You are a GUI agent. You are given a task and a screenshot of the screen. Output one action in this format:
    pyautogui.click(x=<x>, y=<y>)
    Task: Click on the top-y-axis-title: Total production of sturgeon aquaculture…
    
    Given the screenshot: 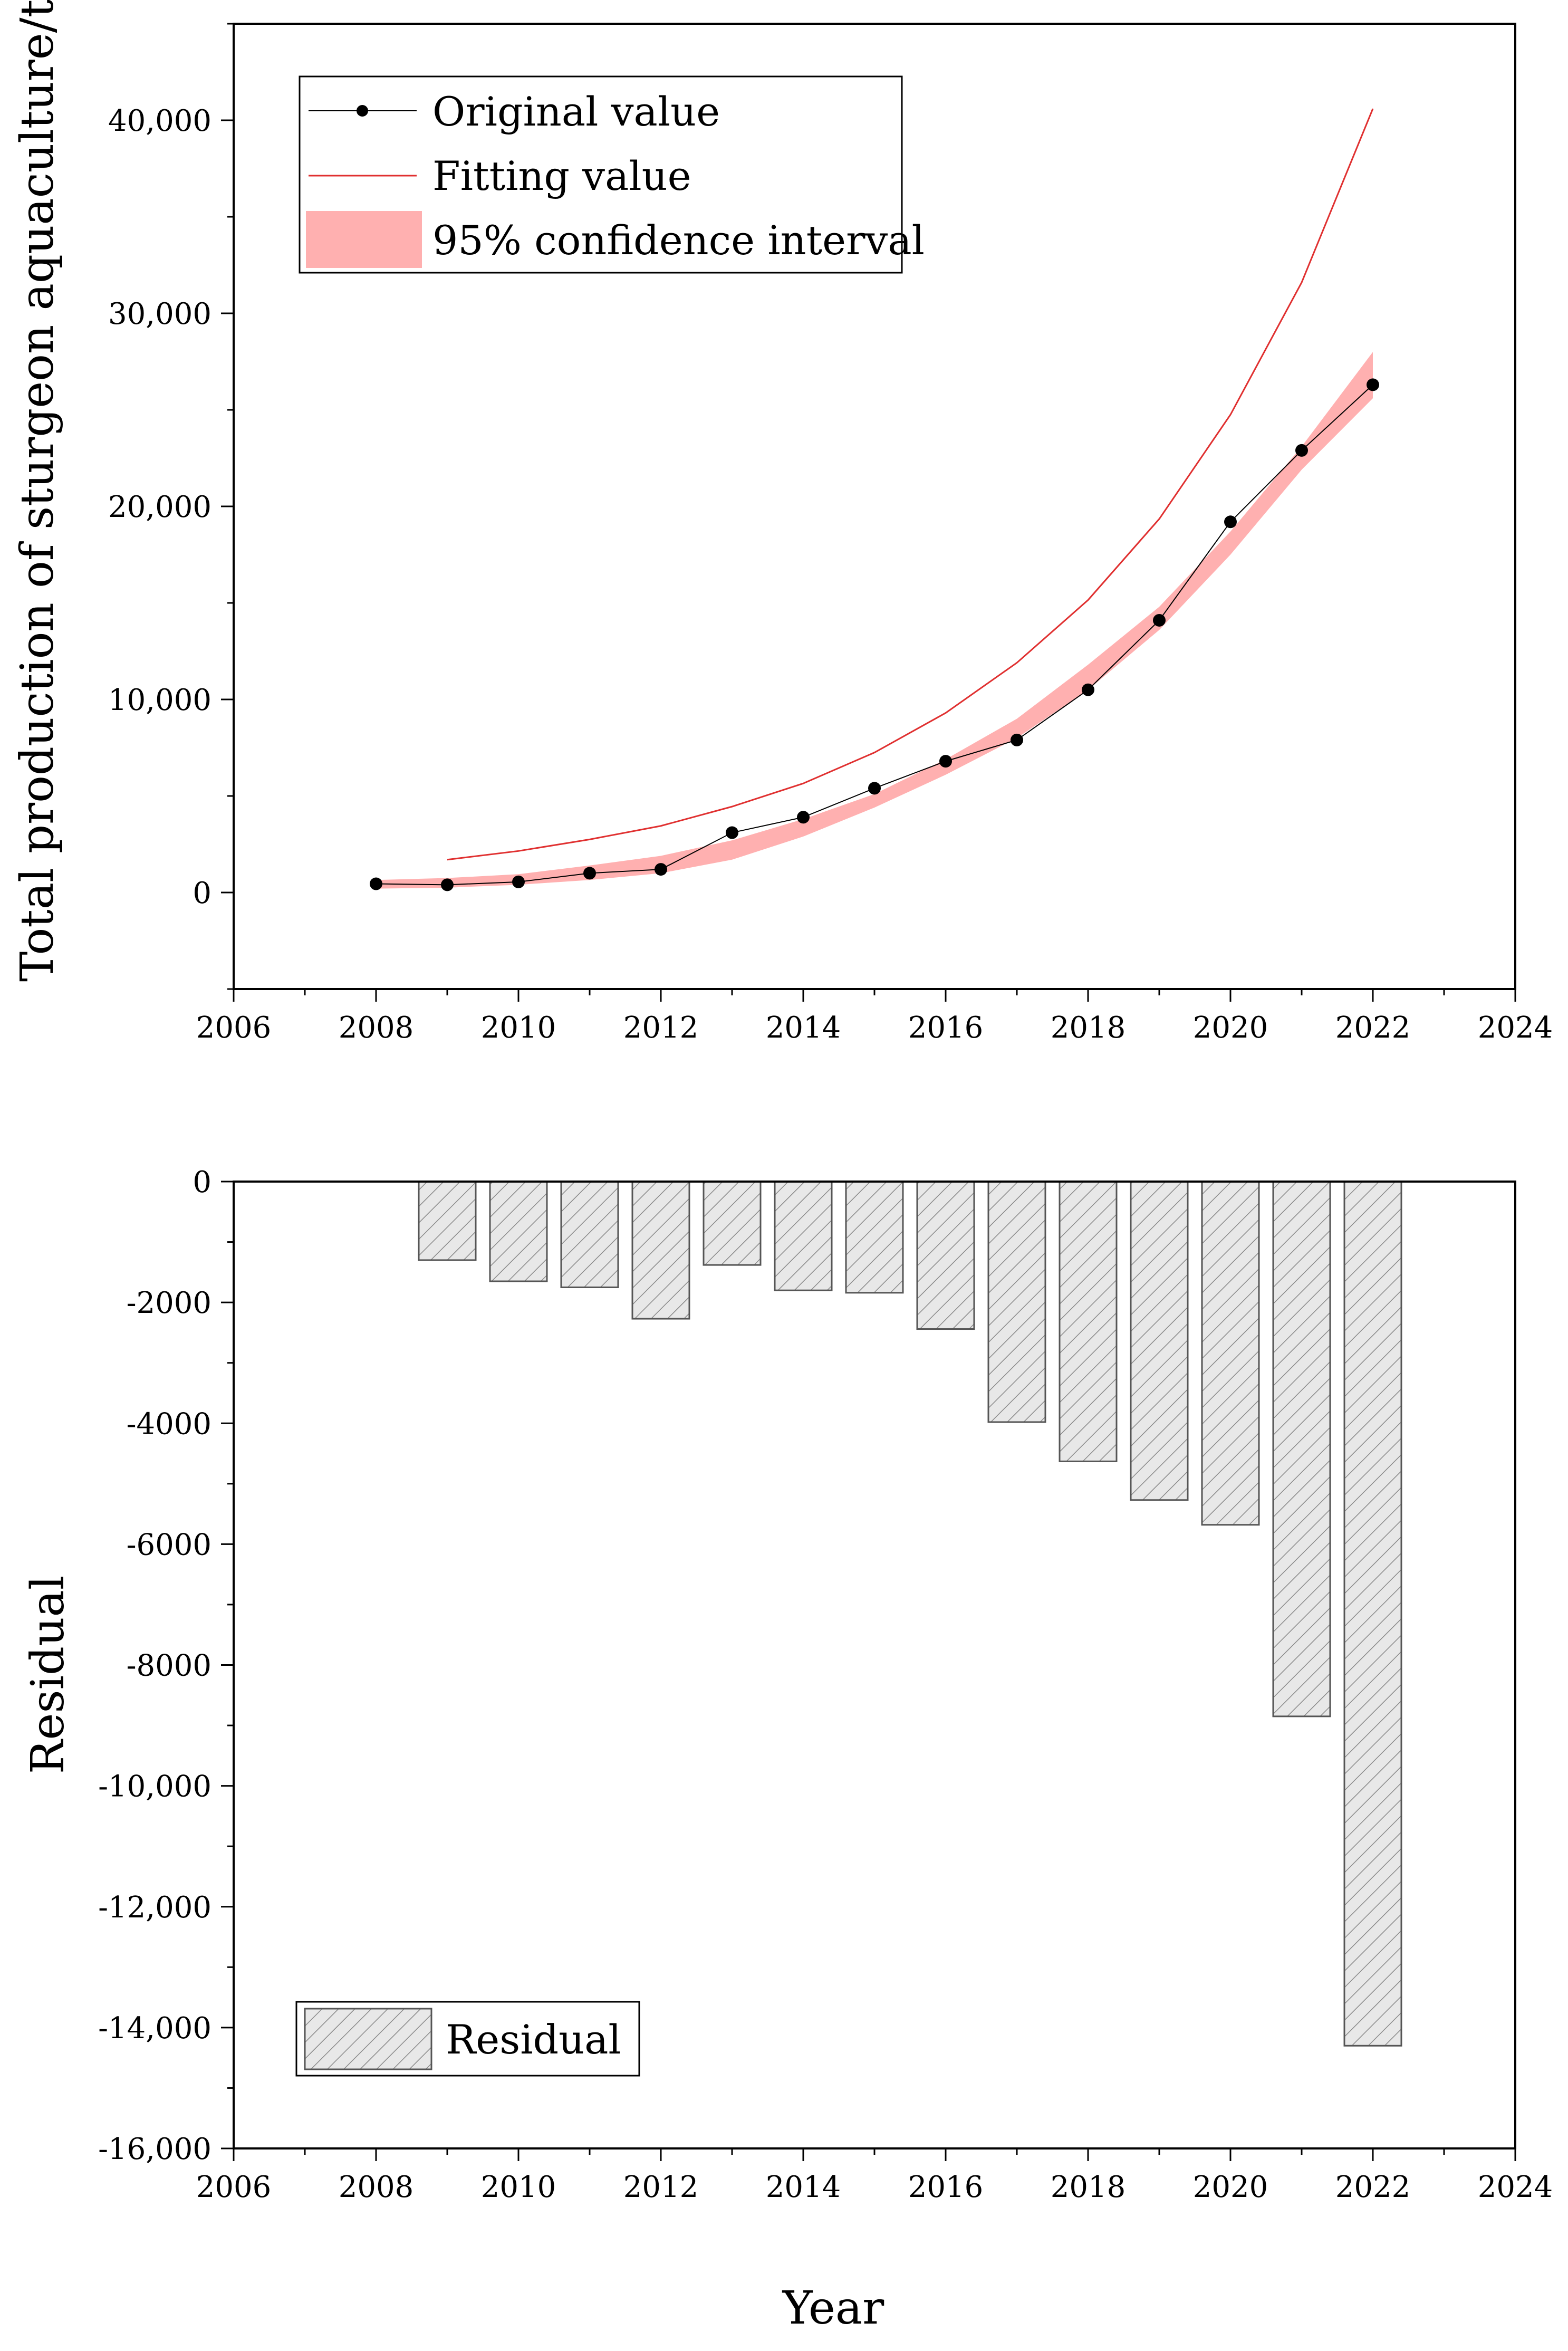 What is the action you would take?
    pyautogui.click(x=37, y=491)
    